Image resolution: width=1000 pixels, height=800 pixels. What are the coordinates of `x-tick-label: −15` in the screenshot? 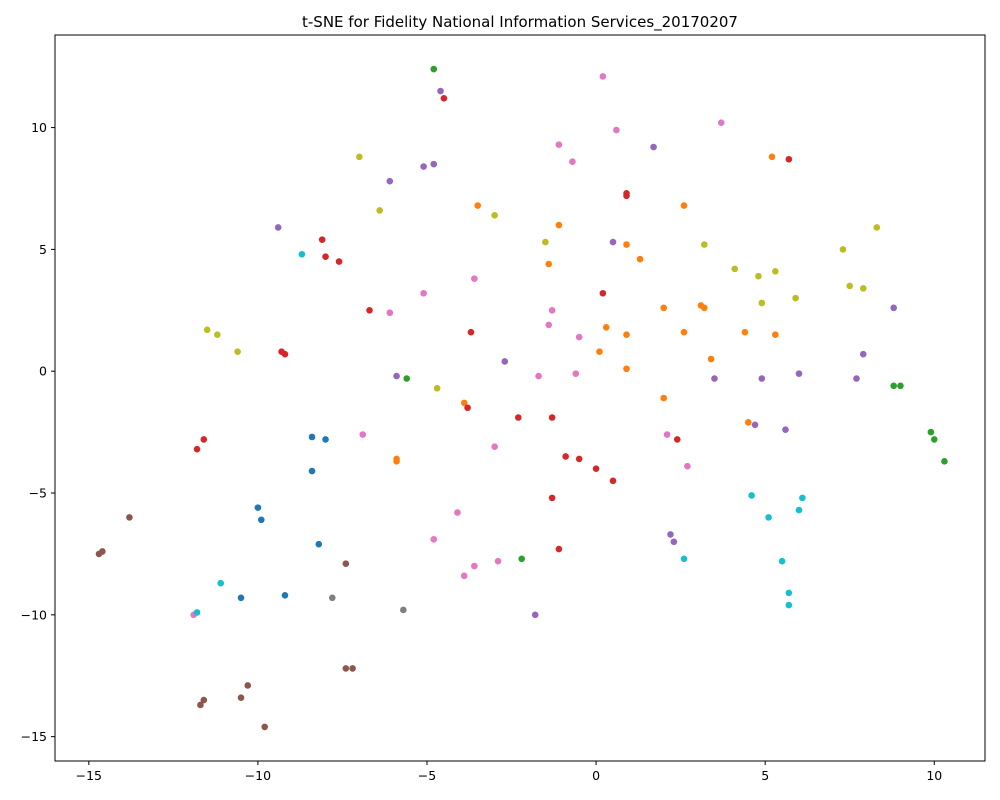 It's located at (89, 775).